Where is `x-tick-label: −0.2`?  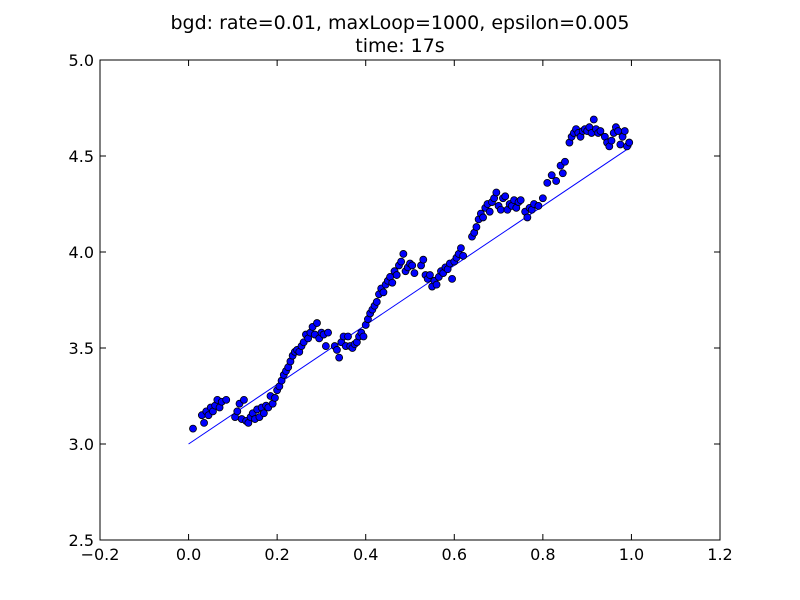 x-tick-label: −0.2 is located at coordinates (100, 554).